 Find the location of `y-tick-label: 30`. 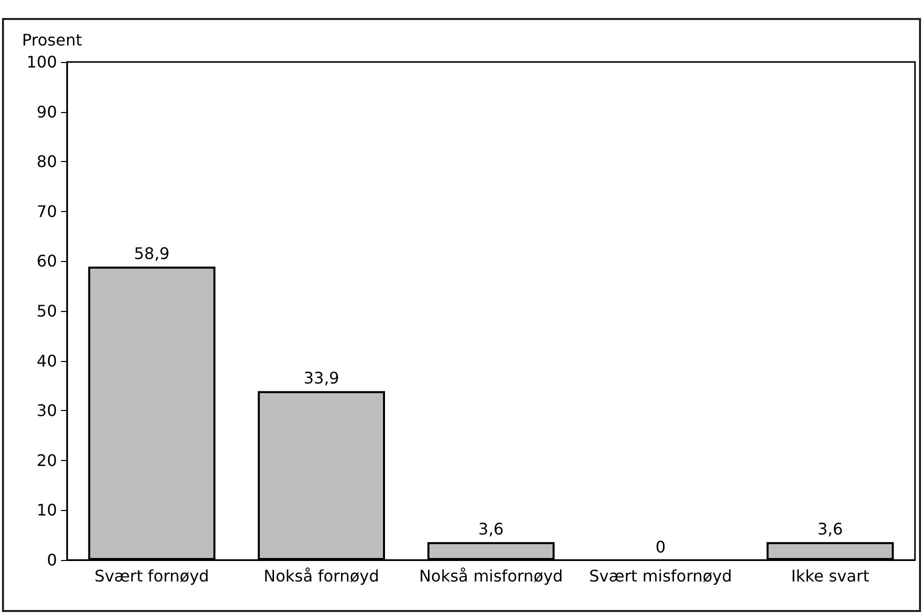

y-tick-label: 30 is located at coordinates (46, 410).